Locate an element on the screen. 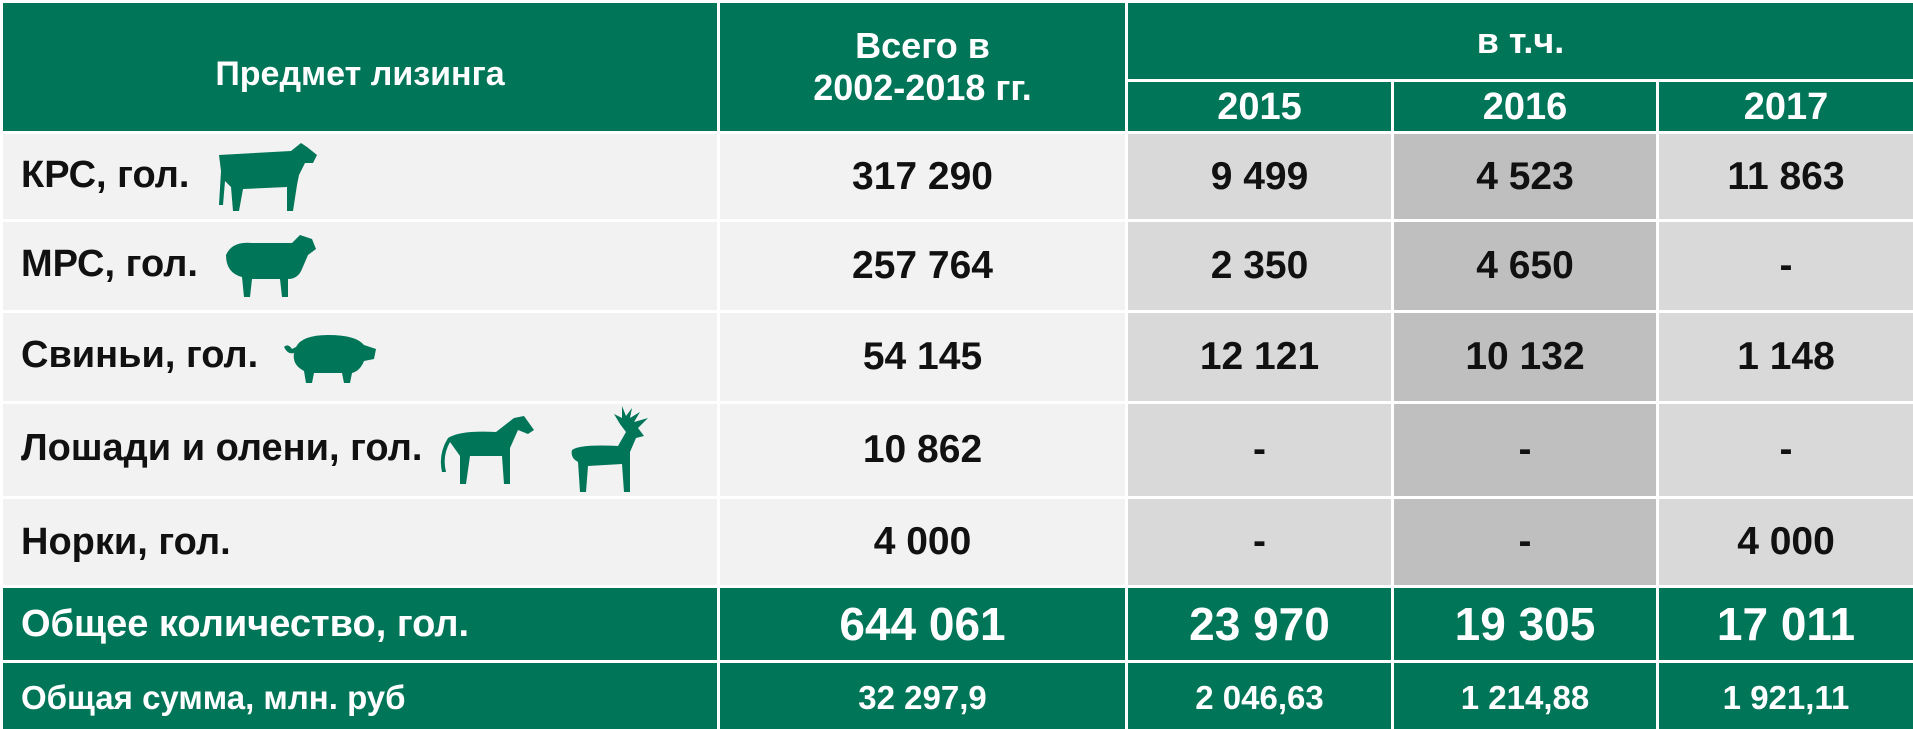 The height and width of the screenshot is (729, 1913). row-label: Норки, гол. is located at coordinates (360, 542).